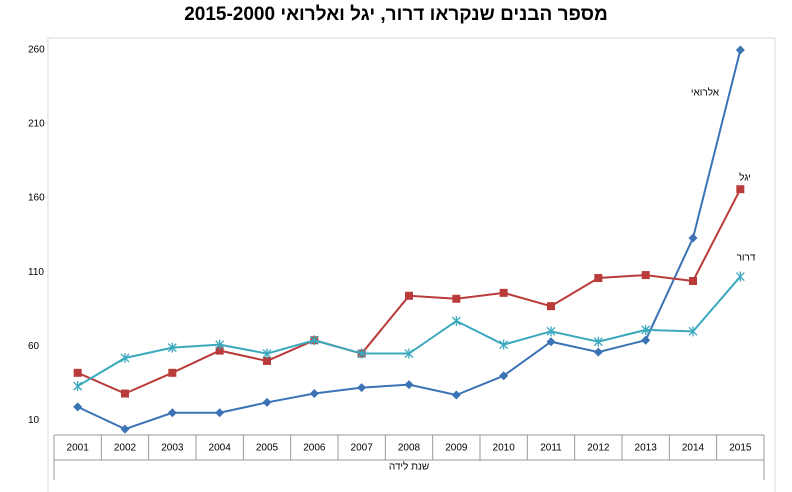 This screenshot has height=492, width=792. I want to click on series-label: דרור, so click(746, 258).